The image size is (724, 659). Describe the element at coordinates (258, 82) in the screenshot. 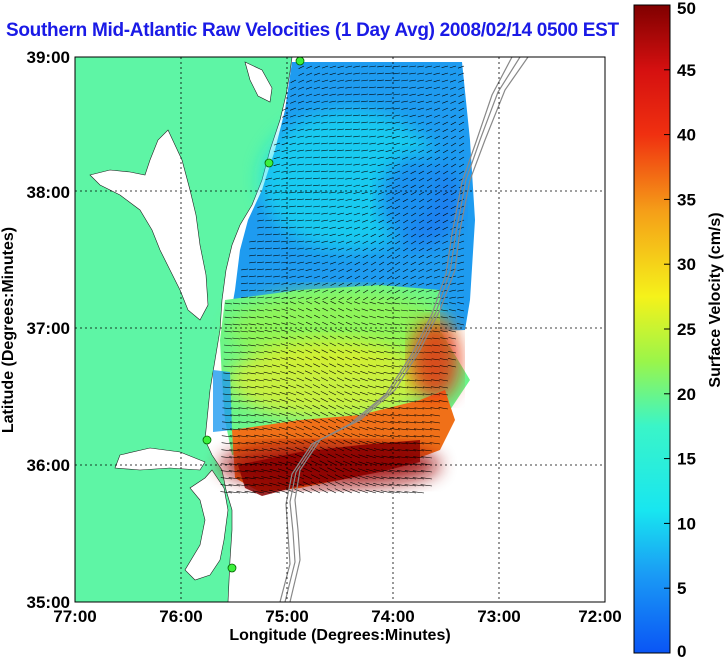

I see `delaware-bay` at that location.